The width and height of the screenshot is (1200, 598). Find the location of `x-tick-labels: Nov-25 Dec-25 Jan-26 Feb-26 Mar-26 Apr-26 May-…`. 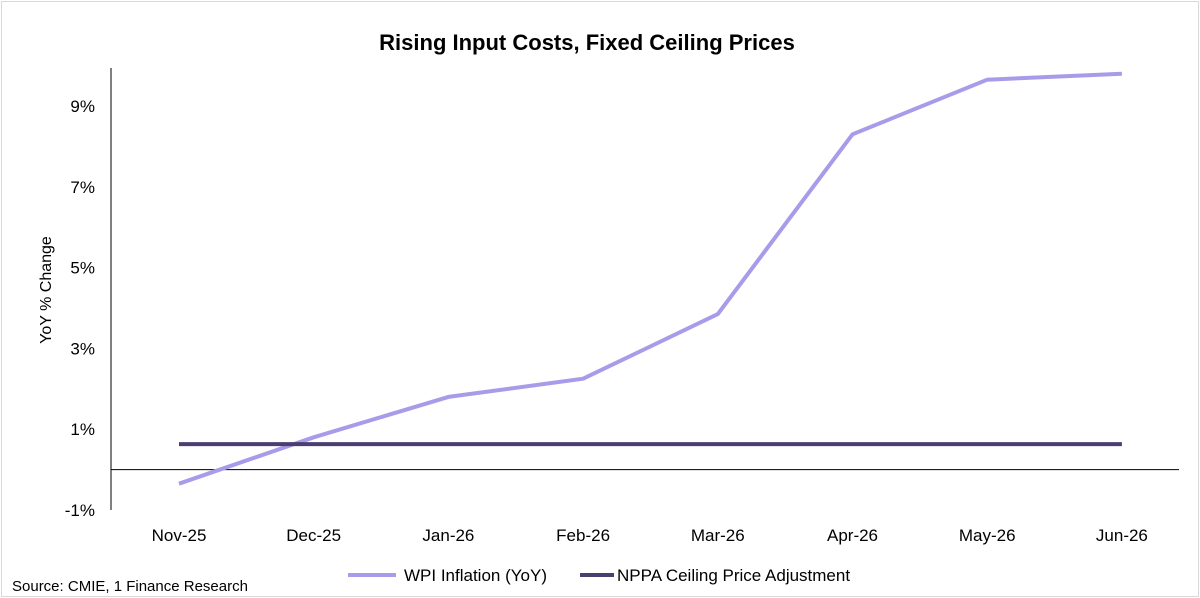

x-tick-labels: Nov-25 Dec-25 Jan-26 Feb-26 Mar-26 Apr-26 May-… is located at coordinates (650, 535).